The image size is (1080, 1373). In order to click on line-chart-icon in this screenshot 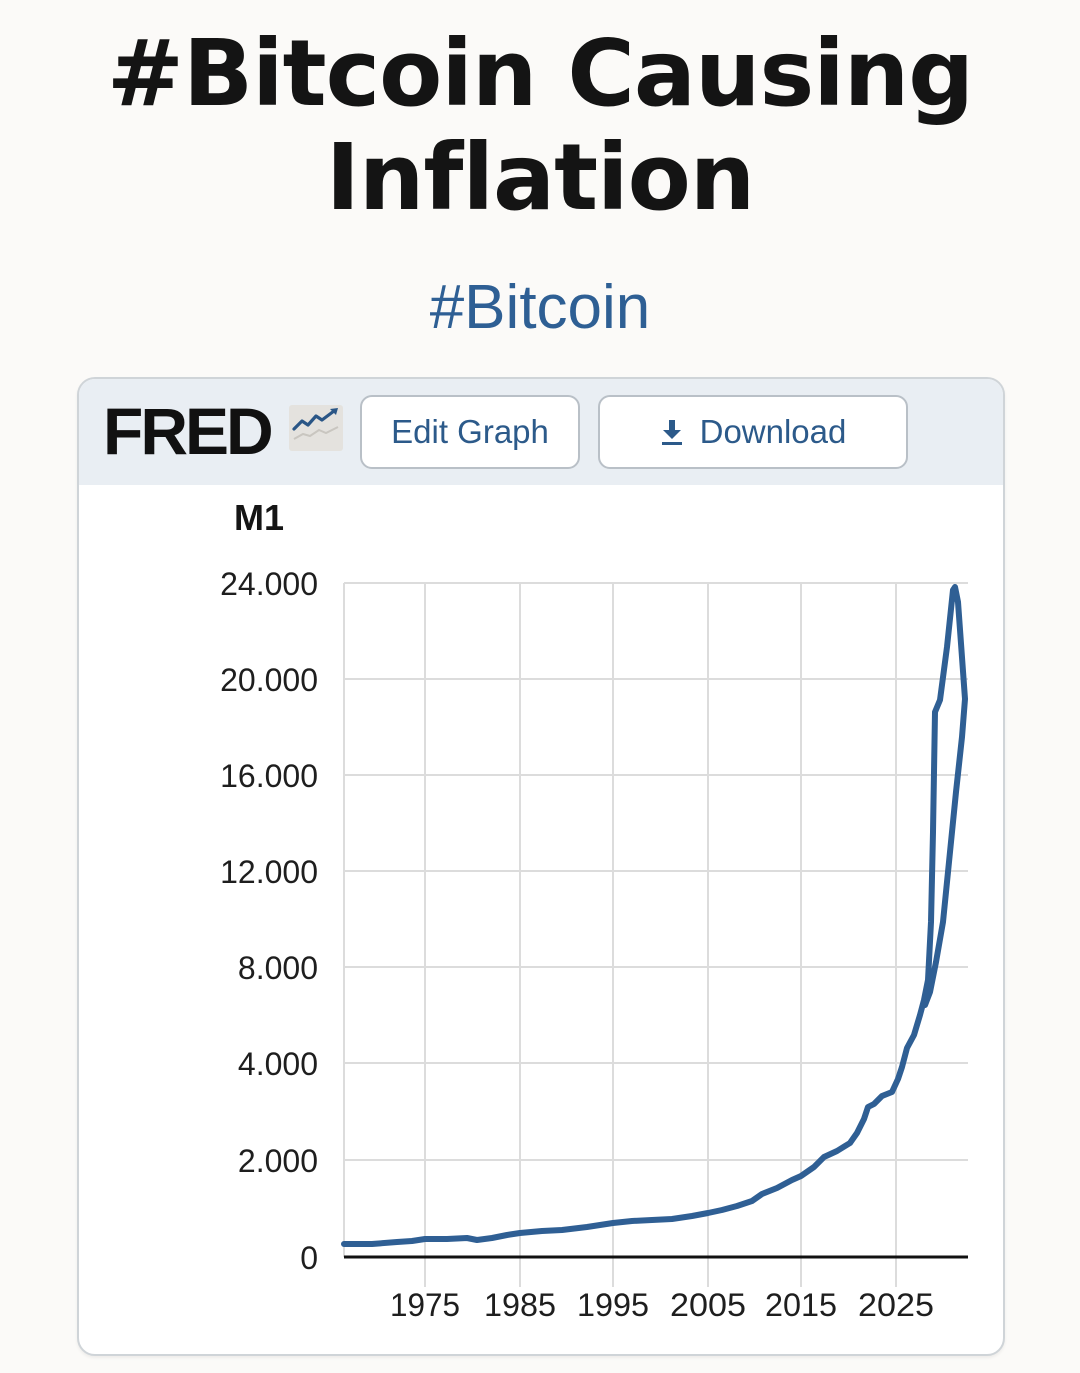, I will do `click(316, 428)`.